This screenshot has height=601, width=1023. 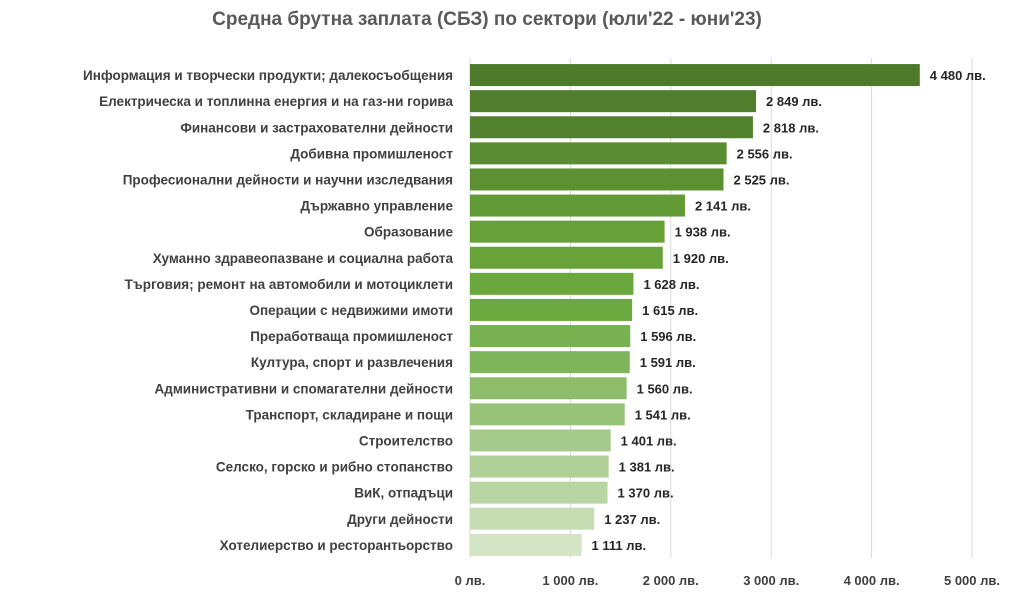 I want to click on x-tick-label: 4 000 лв., so click(x=872, y=580).